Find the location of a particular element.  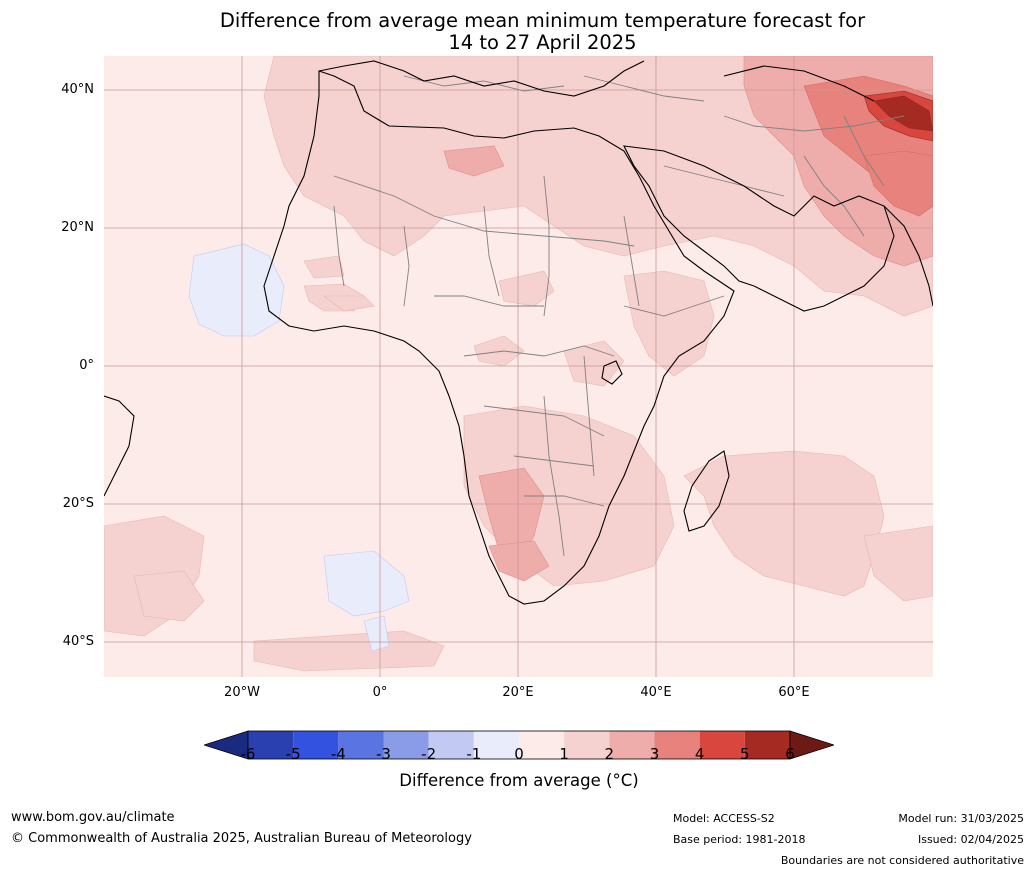

lon-label-60e: 60°E is located at coordinates (794, 692).